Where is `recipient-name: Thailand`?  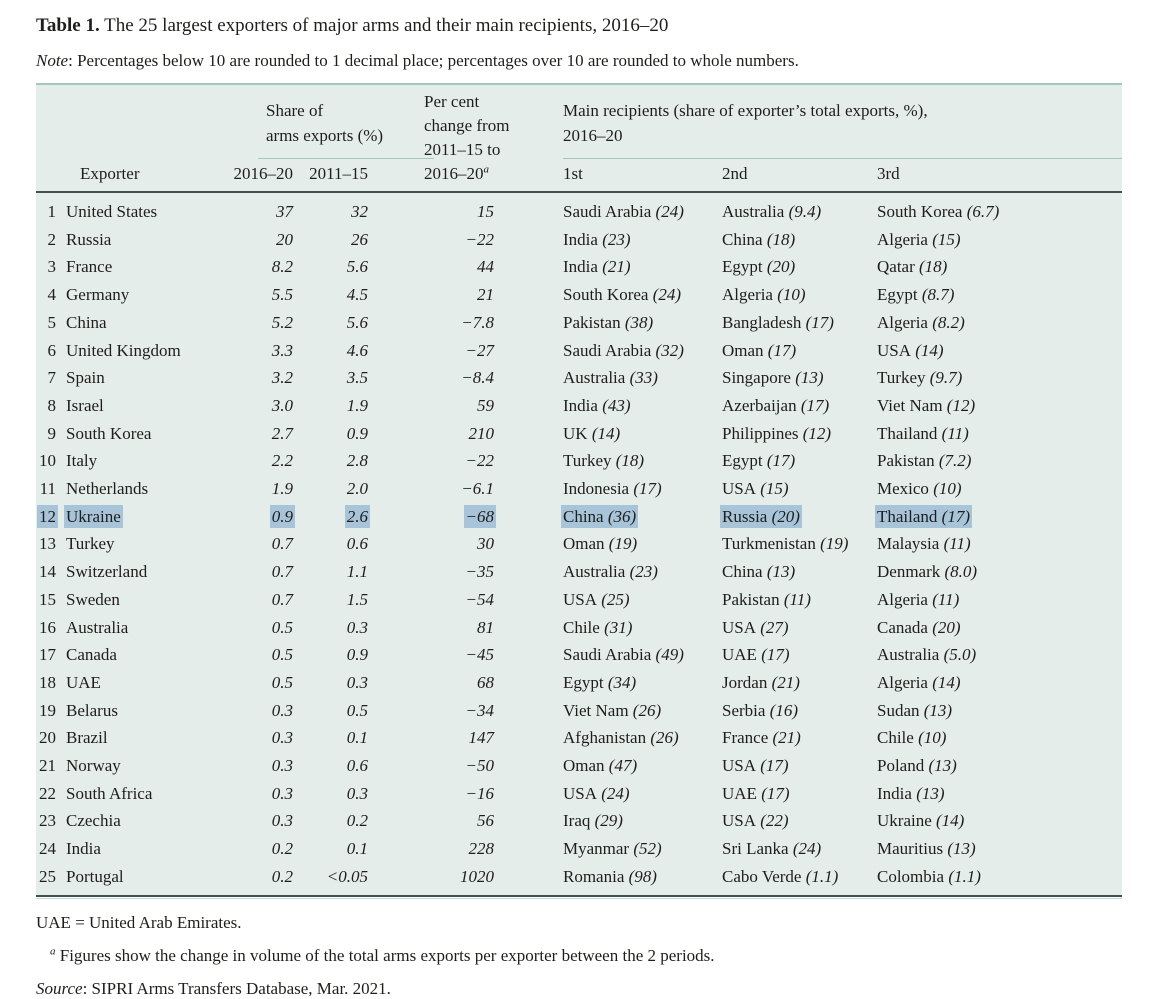
recipient-name: Thailand is located at coordinates (907, 516).